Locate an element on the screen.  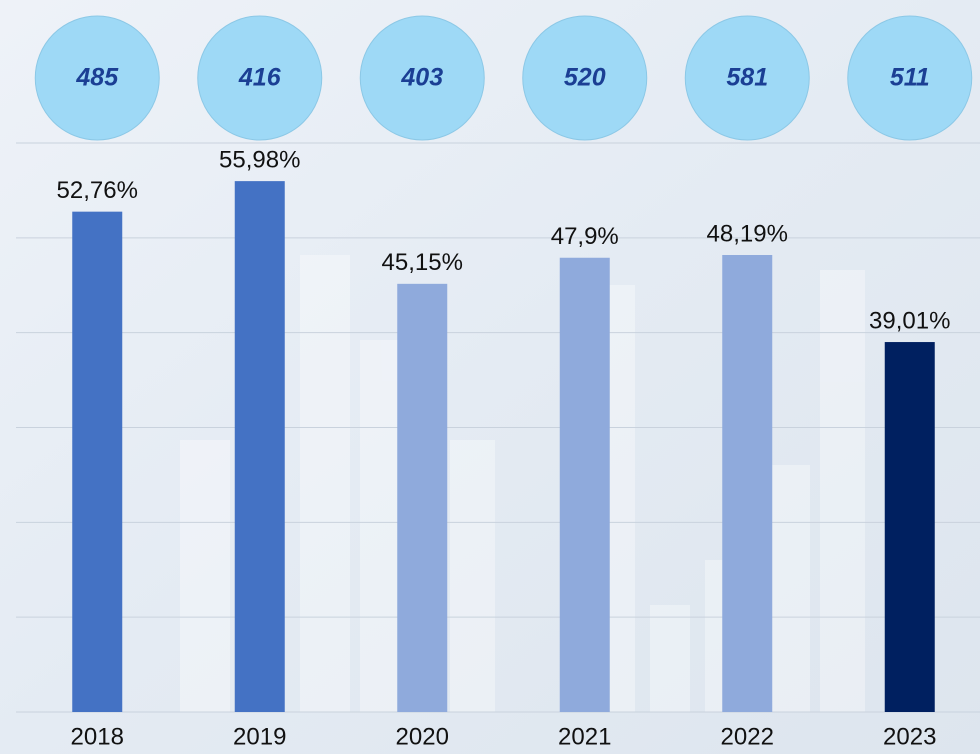
x-tick-label: 2023 is located at coordinates (909, 736).